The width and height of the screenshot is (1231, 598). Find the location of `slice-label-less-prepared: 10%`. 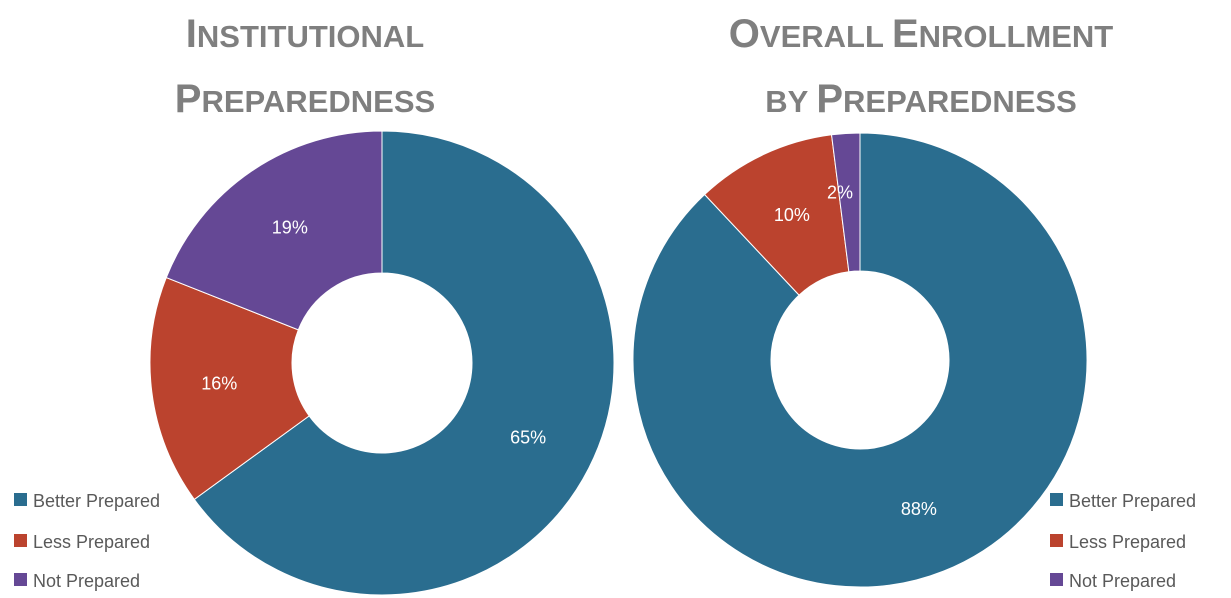

slice-label-less-prepared: 10% is located at coordinates (792, 215).